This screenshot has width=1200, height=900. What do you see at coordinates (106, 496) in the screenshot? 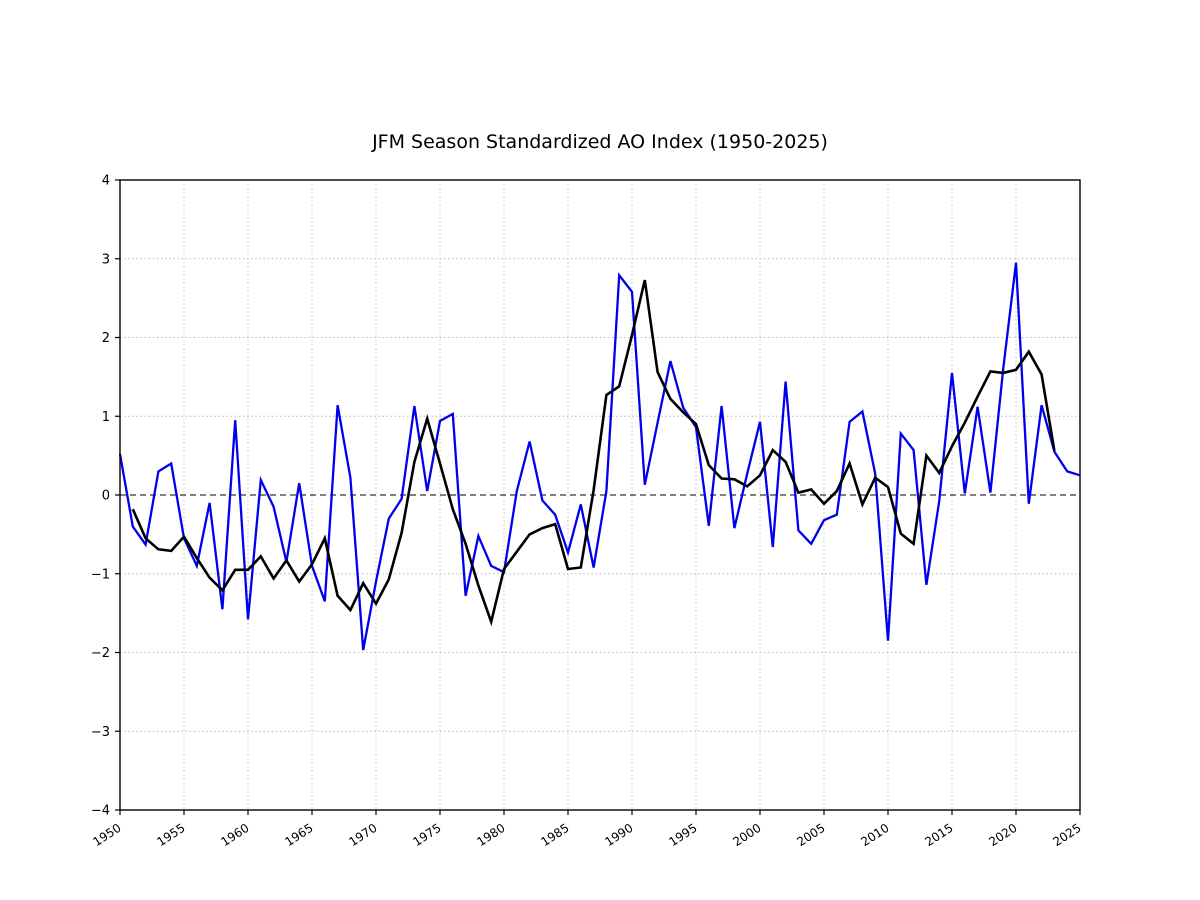
I see `y-tick-label: 0` at bounding box center [106, 496].